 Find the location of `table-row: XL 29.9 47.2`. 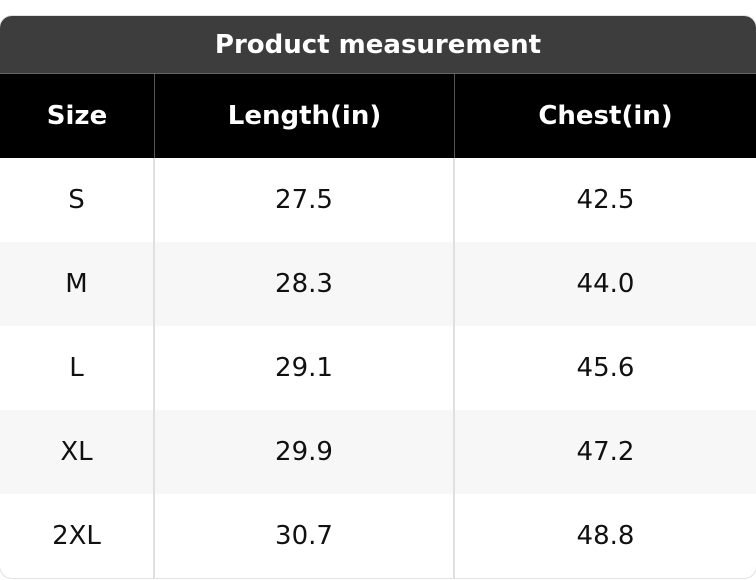

table-row: XL 29.9 47.2 is located at coordinates (378, 452).